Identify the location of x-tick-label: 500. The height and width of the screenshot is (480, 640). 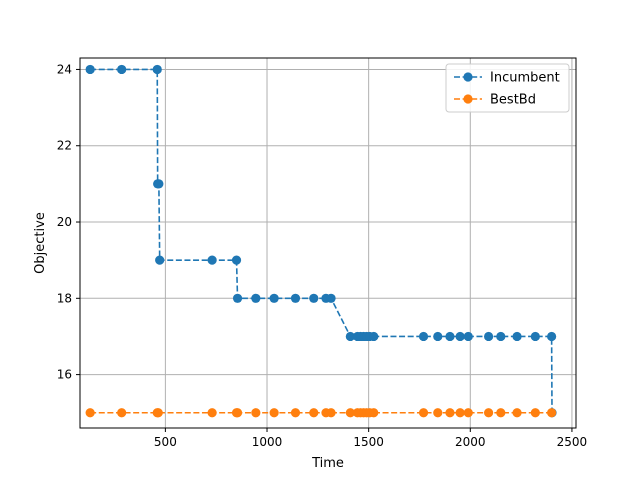
(165, 442).